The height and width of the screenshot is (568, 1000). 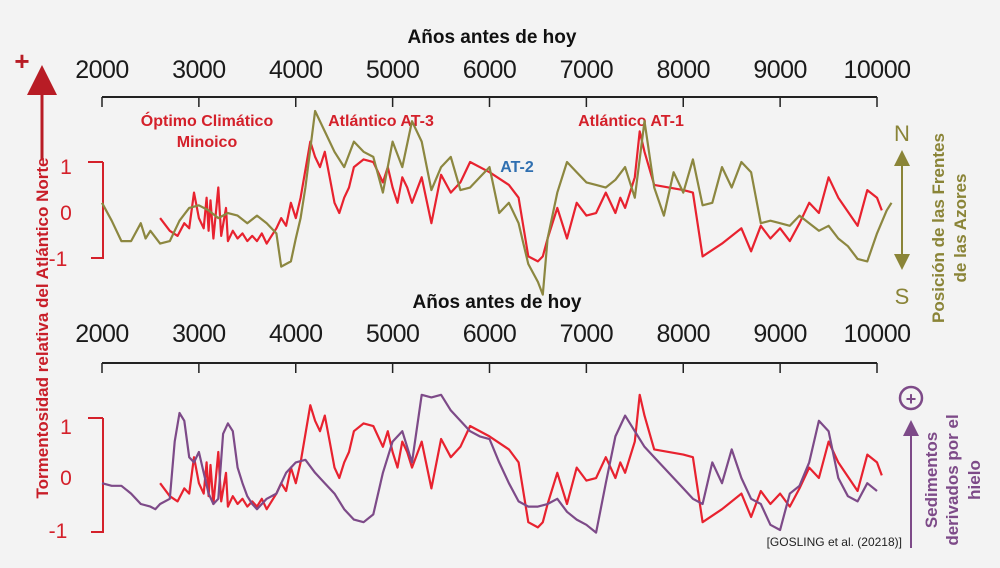 I want to click on plus-sign-right: +, so click(x=911, y=399).